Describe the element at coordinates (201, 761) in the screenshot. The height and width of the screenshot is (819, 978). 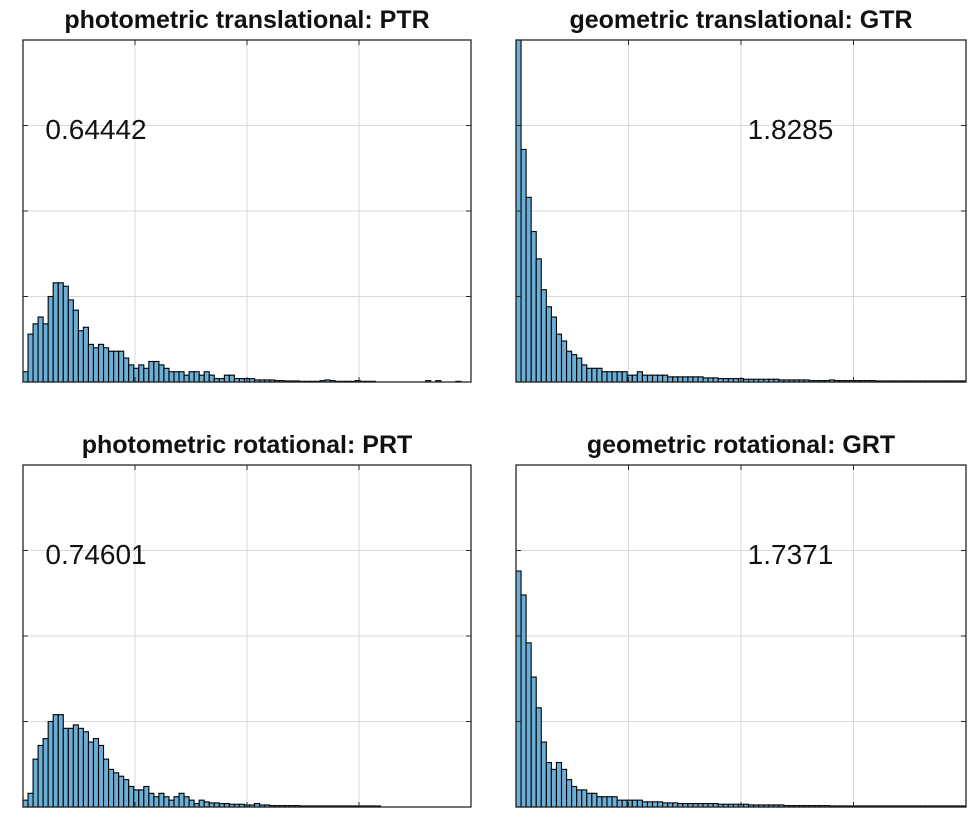
I see `bars` at that location.